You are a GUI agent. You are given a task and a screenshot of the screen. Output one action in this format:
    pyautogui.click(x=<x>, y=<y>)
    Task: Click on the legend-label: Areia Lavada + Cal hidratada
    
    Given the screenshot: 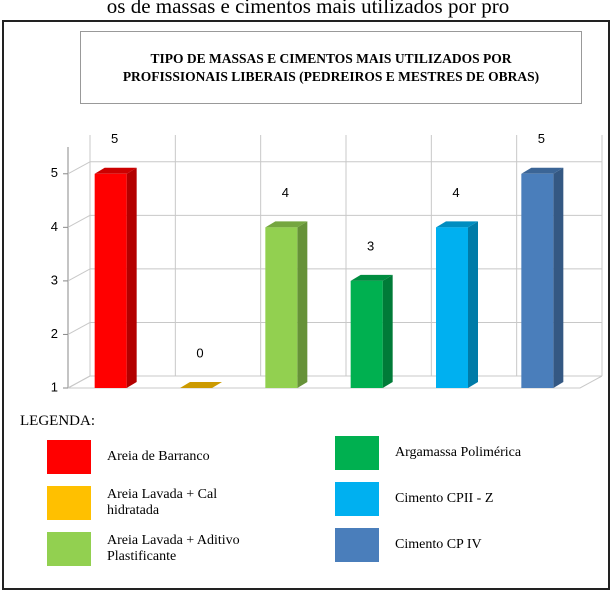 What is the action you would take?
    pyautogui.click(x=162, y=502)
    